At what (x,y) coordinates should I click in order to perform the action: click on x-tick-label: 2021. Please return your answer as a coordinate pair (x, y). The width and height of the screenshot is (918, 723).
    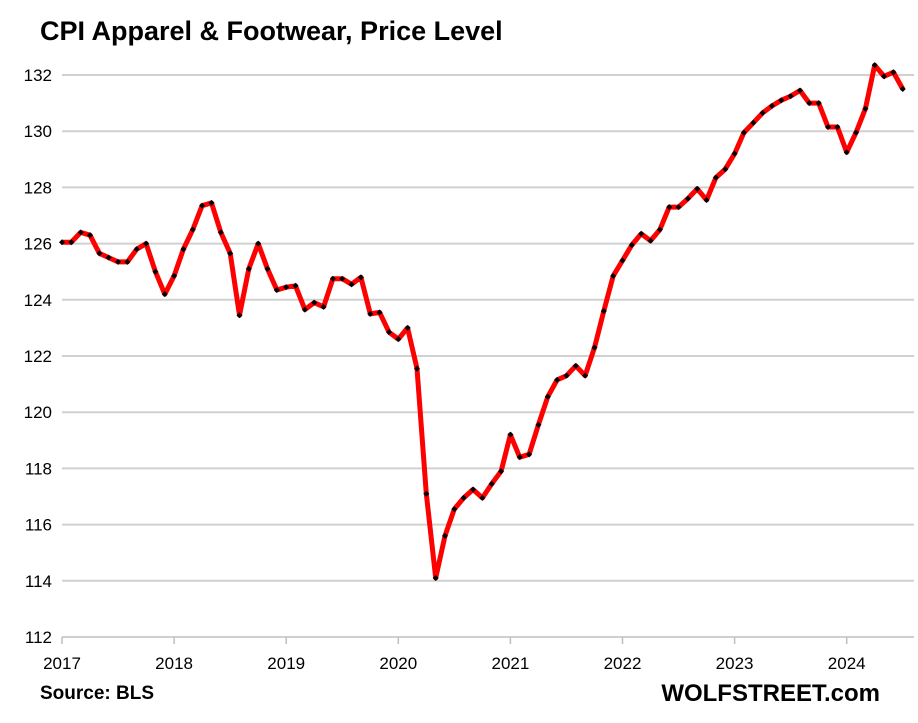
    Looking at the image, I should click on (510, 663).